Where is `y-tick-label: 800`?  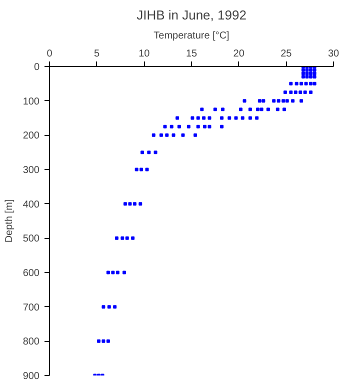
y-tick-label: 800 is located at coordinates (31, 342).